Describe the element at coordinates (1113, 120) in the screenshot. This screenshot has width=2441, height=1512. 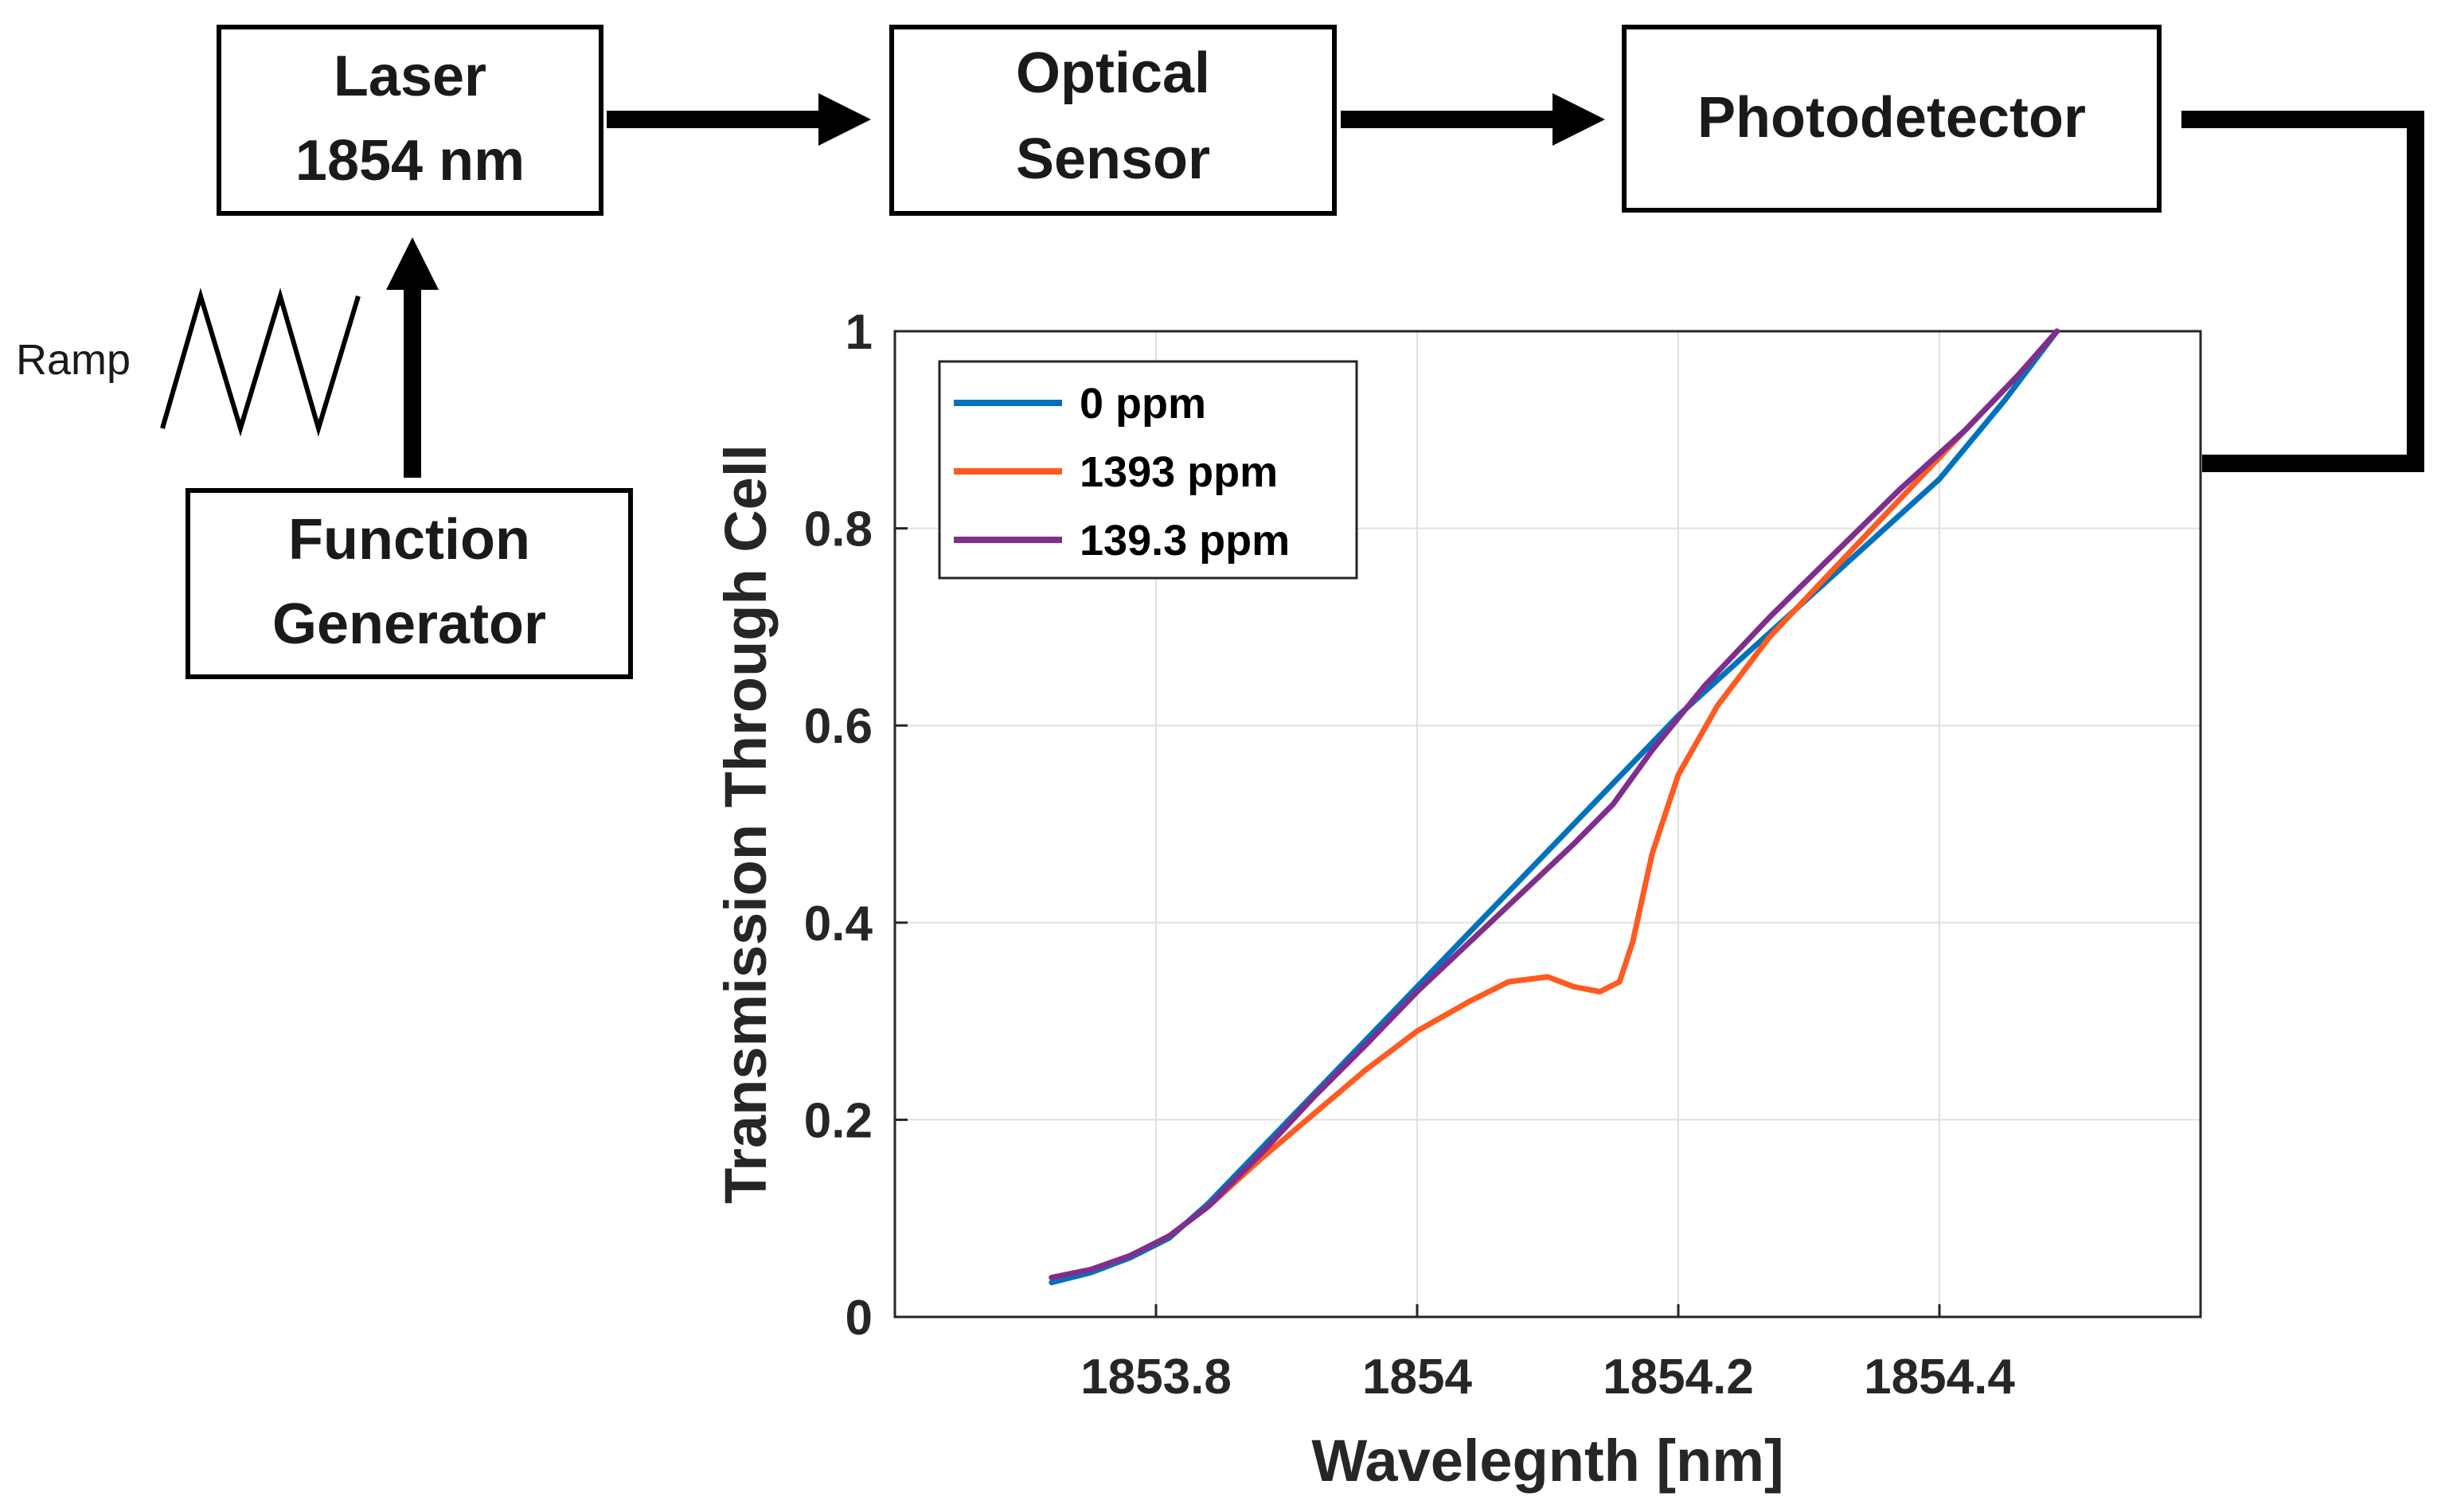
I see `optical-sensor-block: Optical Sensor` at that location.